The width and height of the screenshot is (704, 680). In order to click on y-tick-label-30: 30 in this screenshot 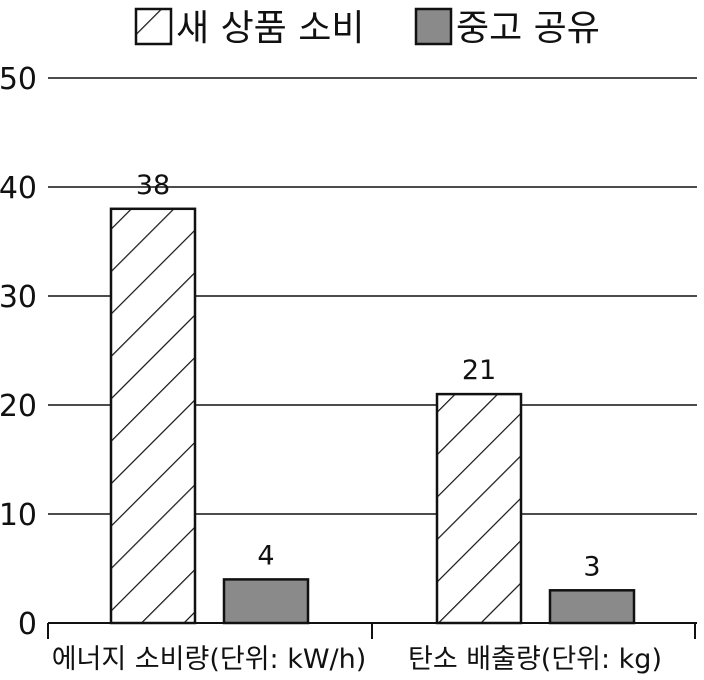, I will do `click(18, 297)`.